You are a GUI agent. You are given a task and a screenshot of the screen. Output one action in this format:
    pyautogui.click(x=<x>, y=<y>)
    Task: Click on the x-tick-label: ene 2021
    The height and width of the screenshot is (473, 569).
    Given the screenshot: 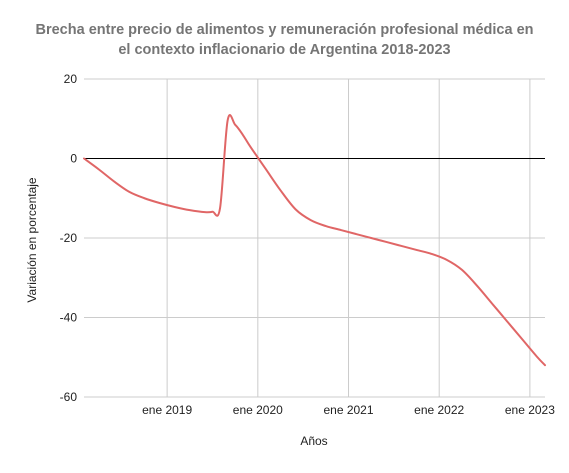 What is the action you would take?
    pyautogui.click(x=348, y=410)
    